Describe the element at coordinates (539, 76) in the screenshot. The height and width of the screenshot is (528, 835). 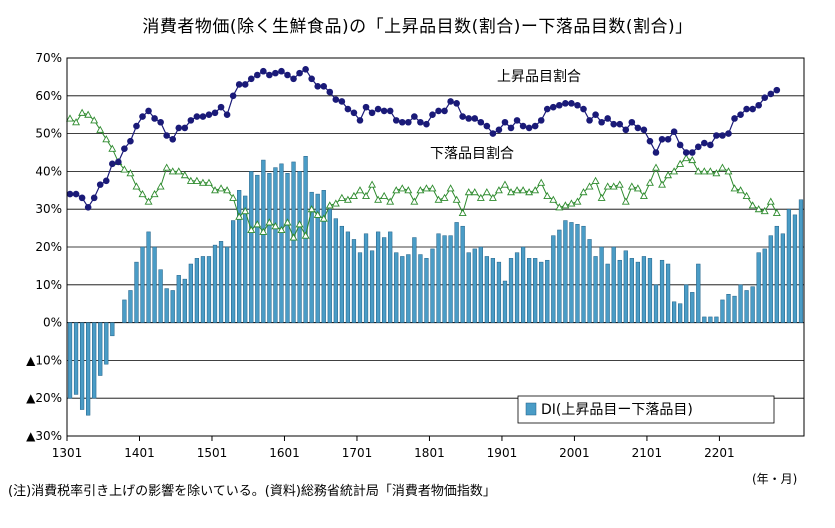
I see `annotation-rising: 上昇品目割合` at that location.